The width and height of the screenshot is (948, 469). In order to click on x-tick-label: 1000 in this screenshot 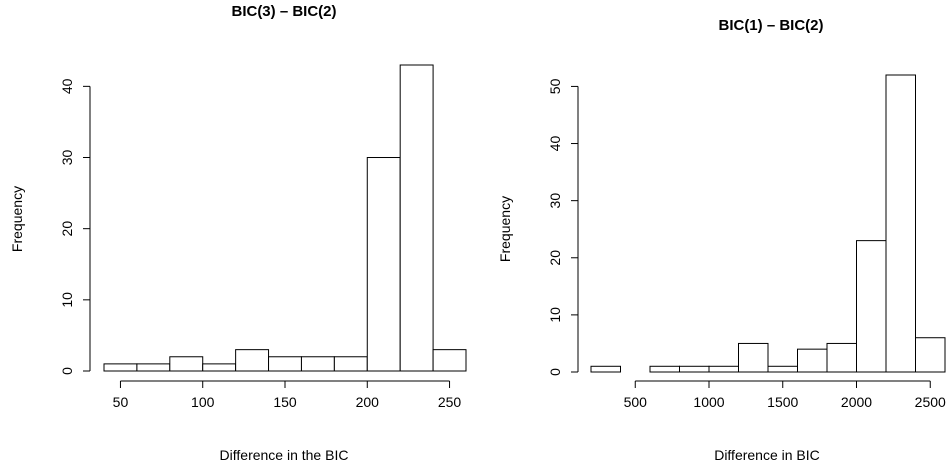, I will do `click(708, 402)`.